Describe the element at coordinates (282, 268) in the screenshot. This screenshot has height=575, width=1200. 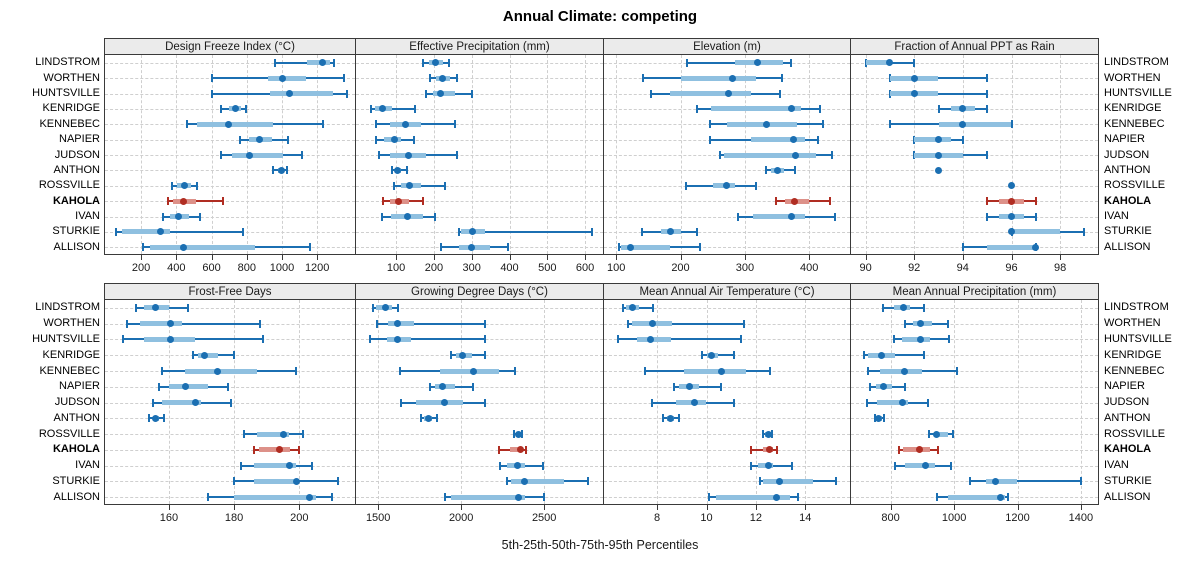
I see `axis-tick-label: 1000` at that location.